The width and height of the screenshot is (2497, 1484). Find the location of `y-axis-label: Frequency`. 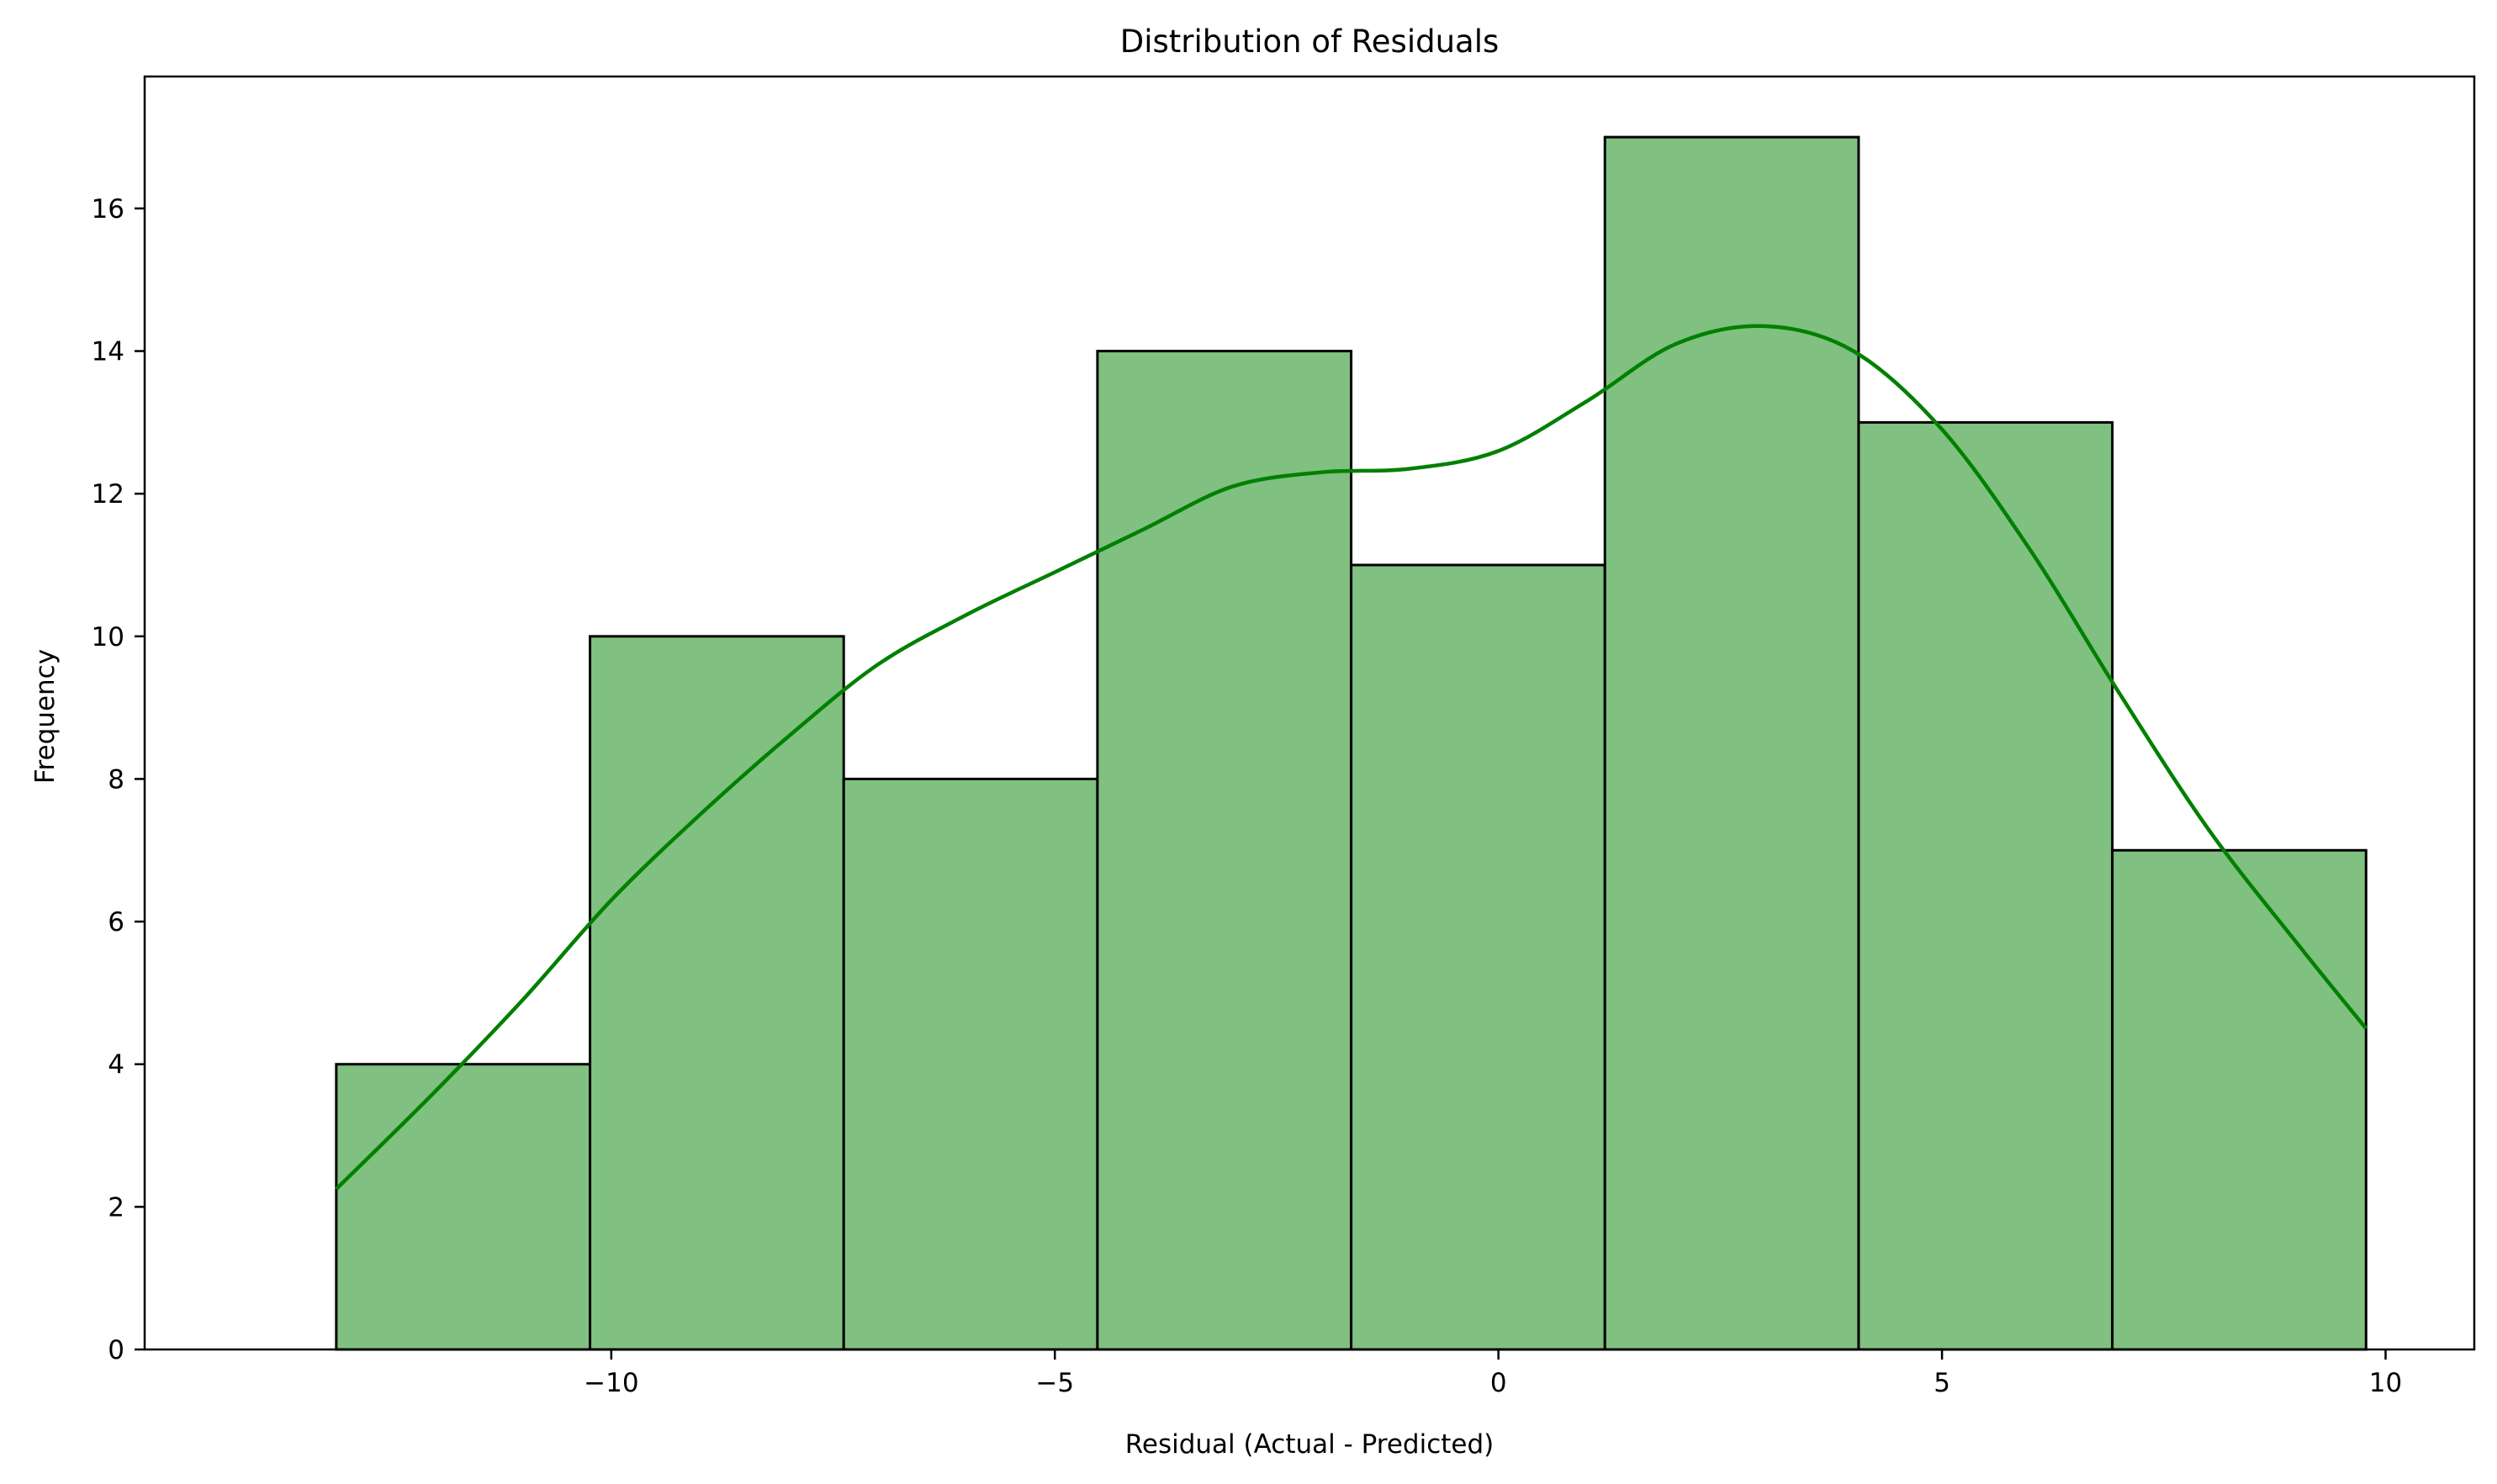

y-axis-label: Frequency is located at coordinates (45, 716).